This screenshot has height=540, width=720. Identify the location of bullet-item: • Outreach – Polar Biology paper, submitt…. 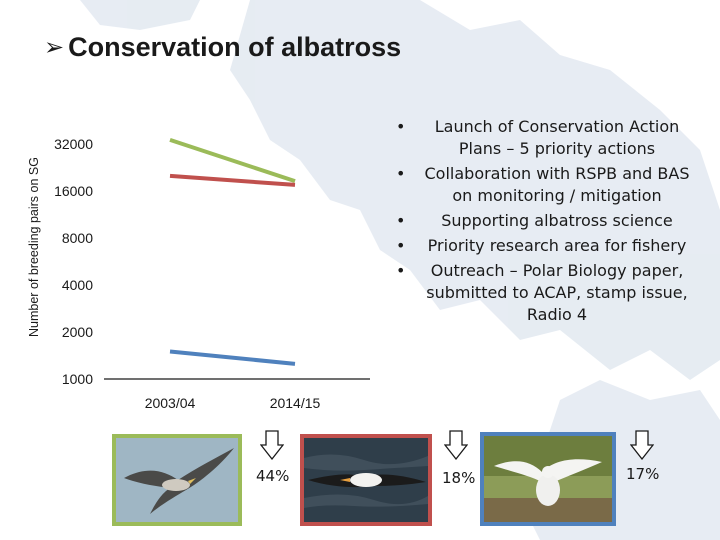
(542, 293).